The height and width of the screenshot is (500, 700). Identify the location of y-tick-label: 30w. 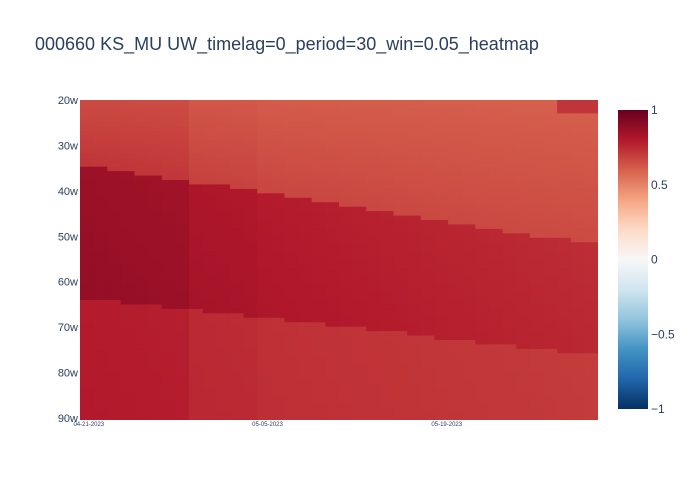
(68, 146).